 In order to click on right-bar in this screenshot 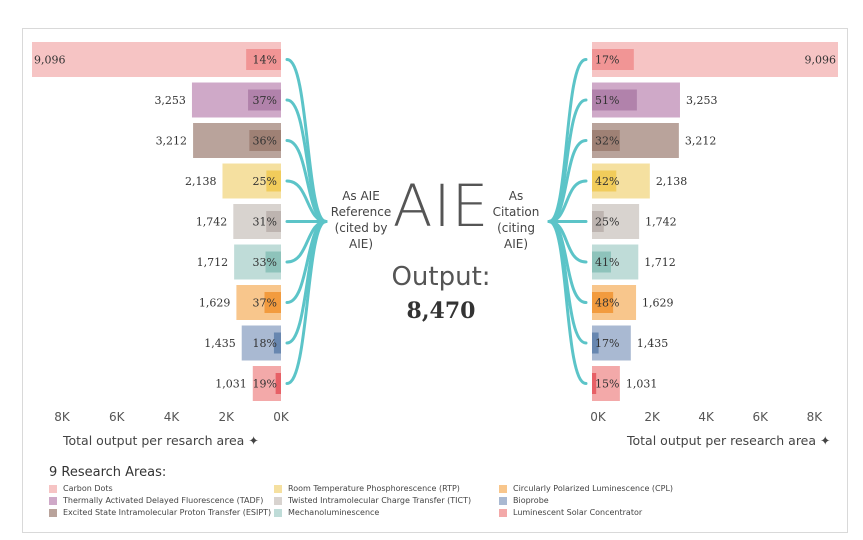, I will do `click(606, 383)`.